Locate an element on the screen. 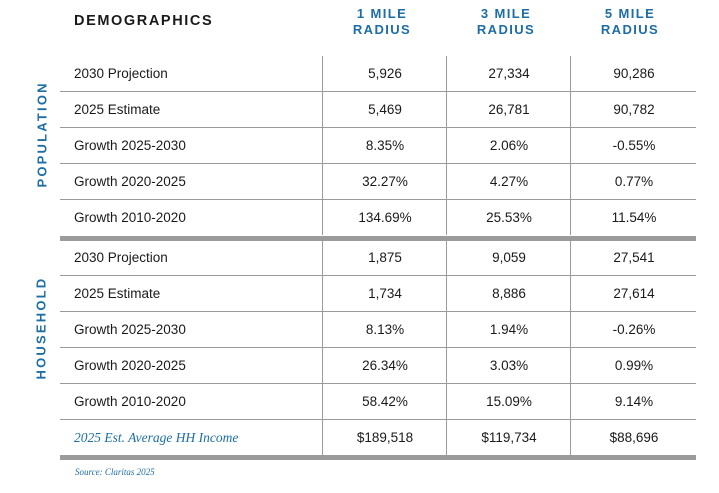 This screenshot has width=719, height=493. population-section-label: POPULATION is located at coordinates (42, 134).